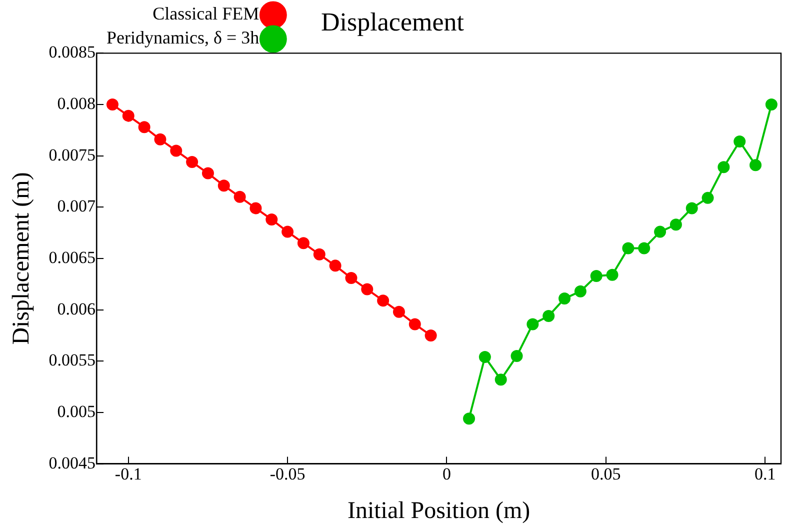 The height and width of the screenshot is (530, 789). Describe the element at coordinates (76, 206) in the screenshot. I see `y-tick-label: 0.007` at that location.